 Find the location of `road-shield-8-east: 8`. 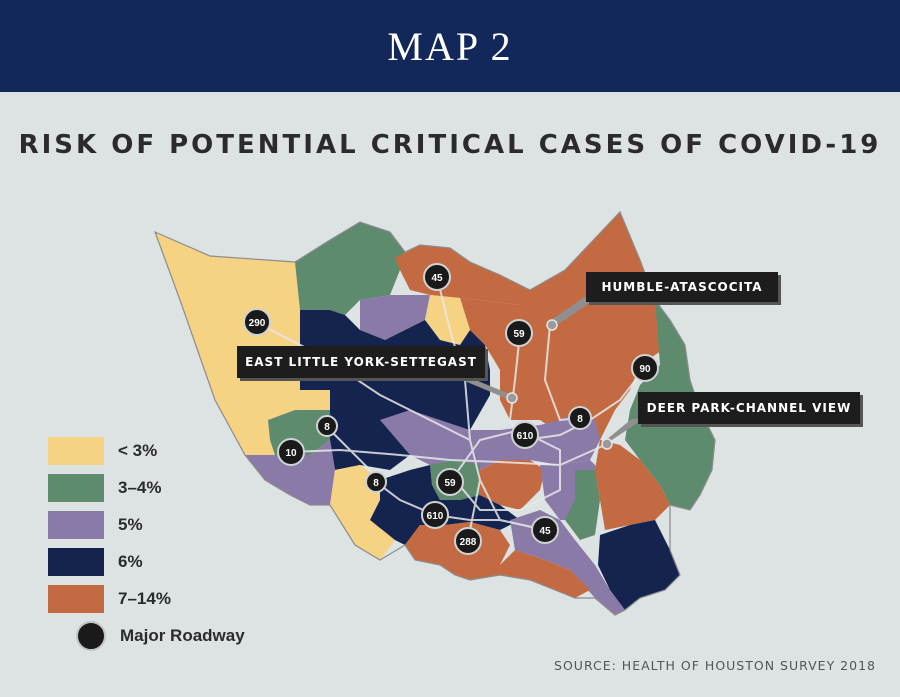

road-shield-8-east: 8 is located at coordinates (580, 418).